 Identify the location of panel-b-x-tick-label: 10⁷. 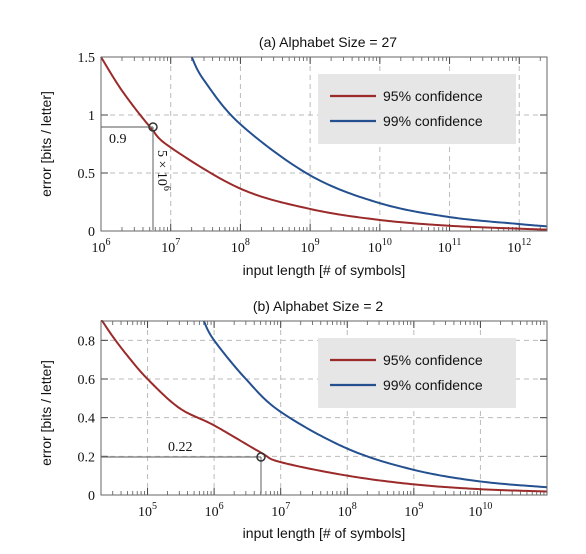
(280, 510).